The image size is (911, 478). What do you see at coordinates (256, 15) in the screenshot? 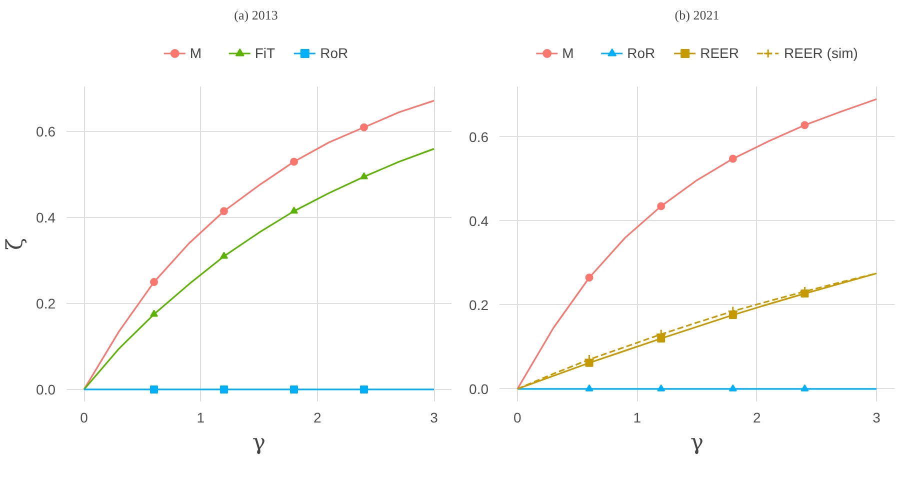
I see `chart-title: (a) 2013` at bounding box center [256, 15].